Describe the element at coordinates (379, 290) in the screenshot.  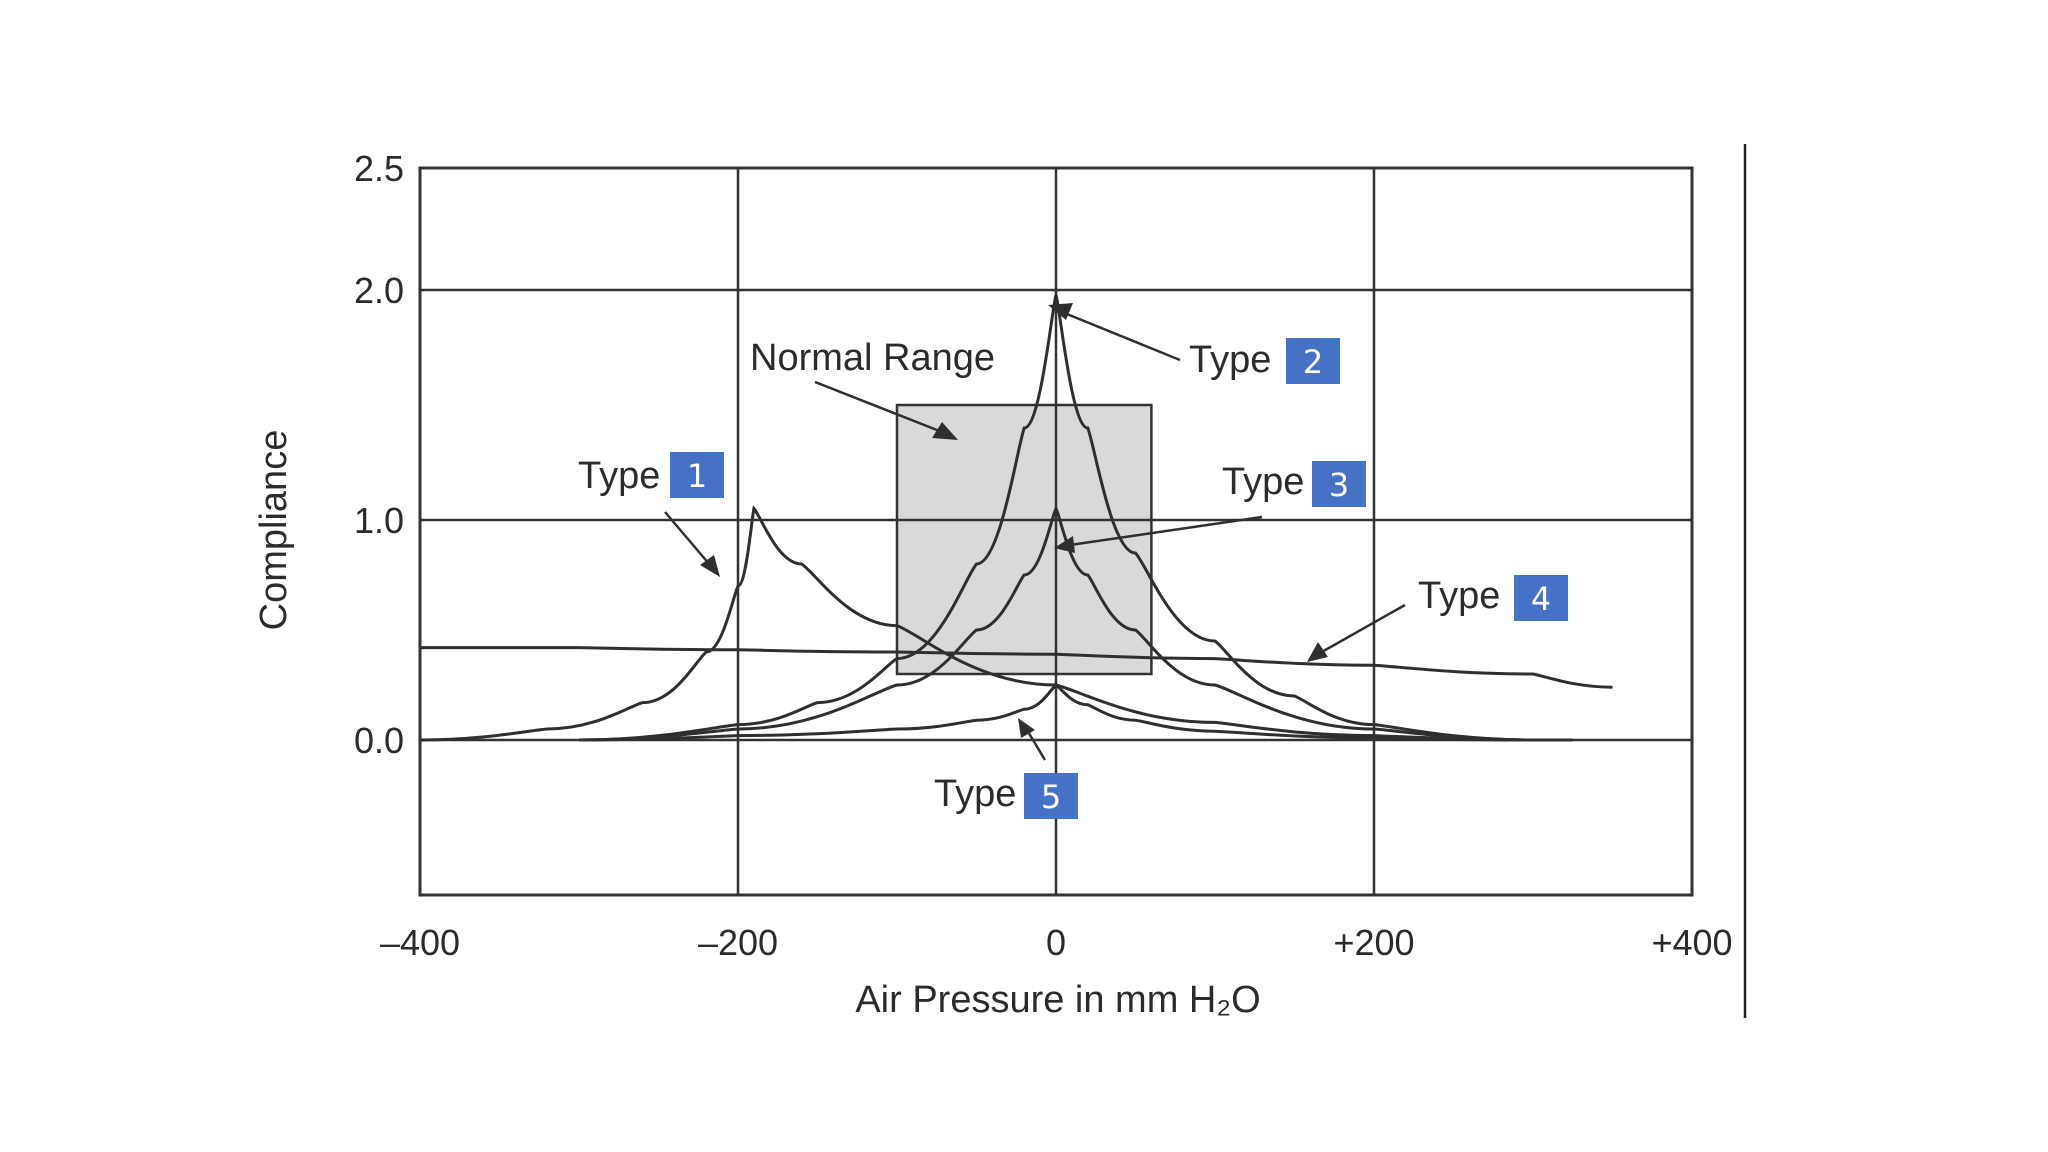
I see `y-tick-label: 2.0` at that location.